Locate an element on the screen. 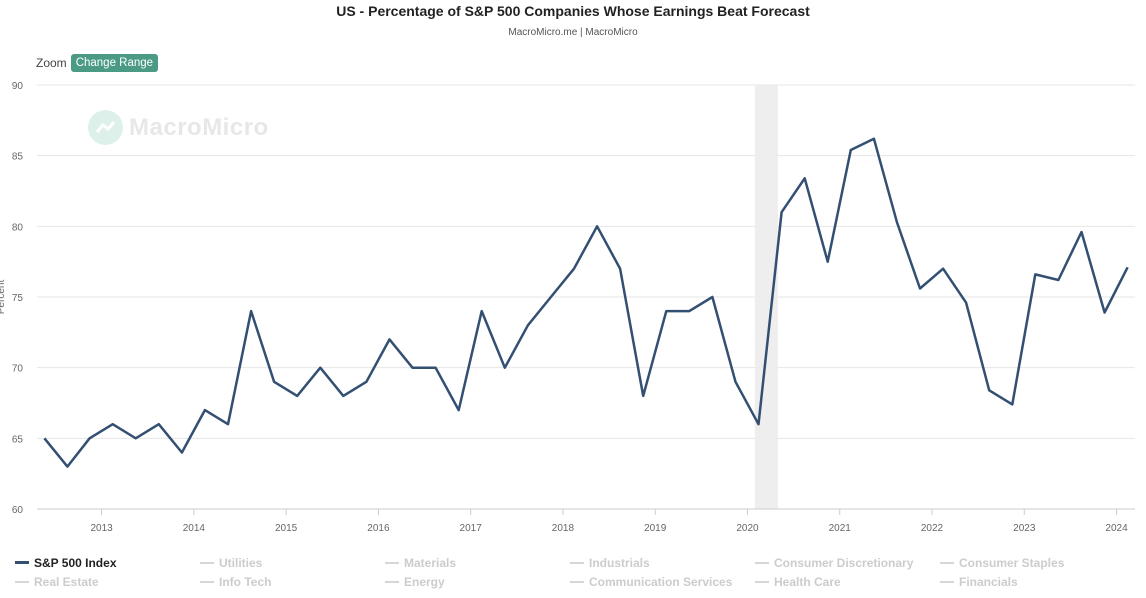  x-tick-label: 2022 is located at coordinates (932, 528).